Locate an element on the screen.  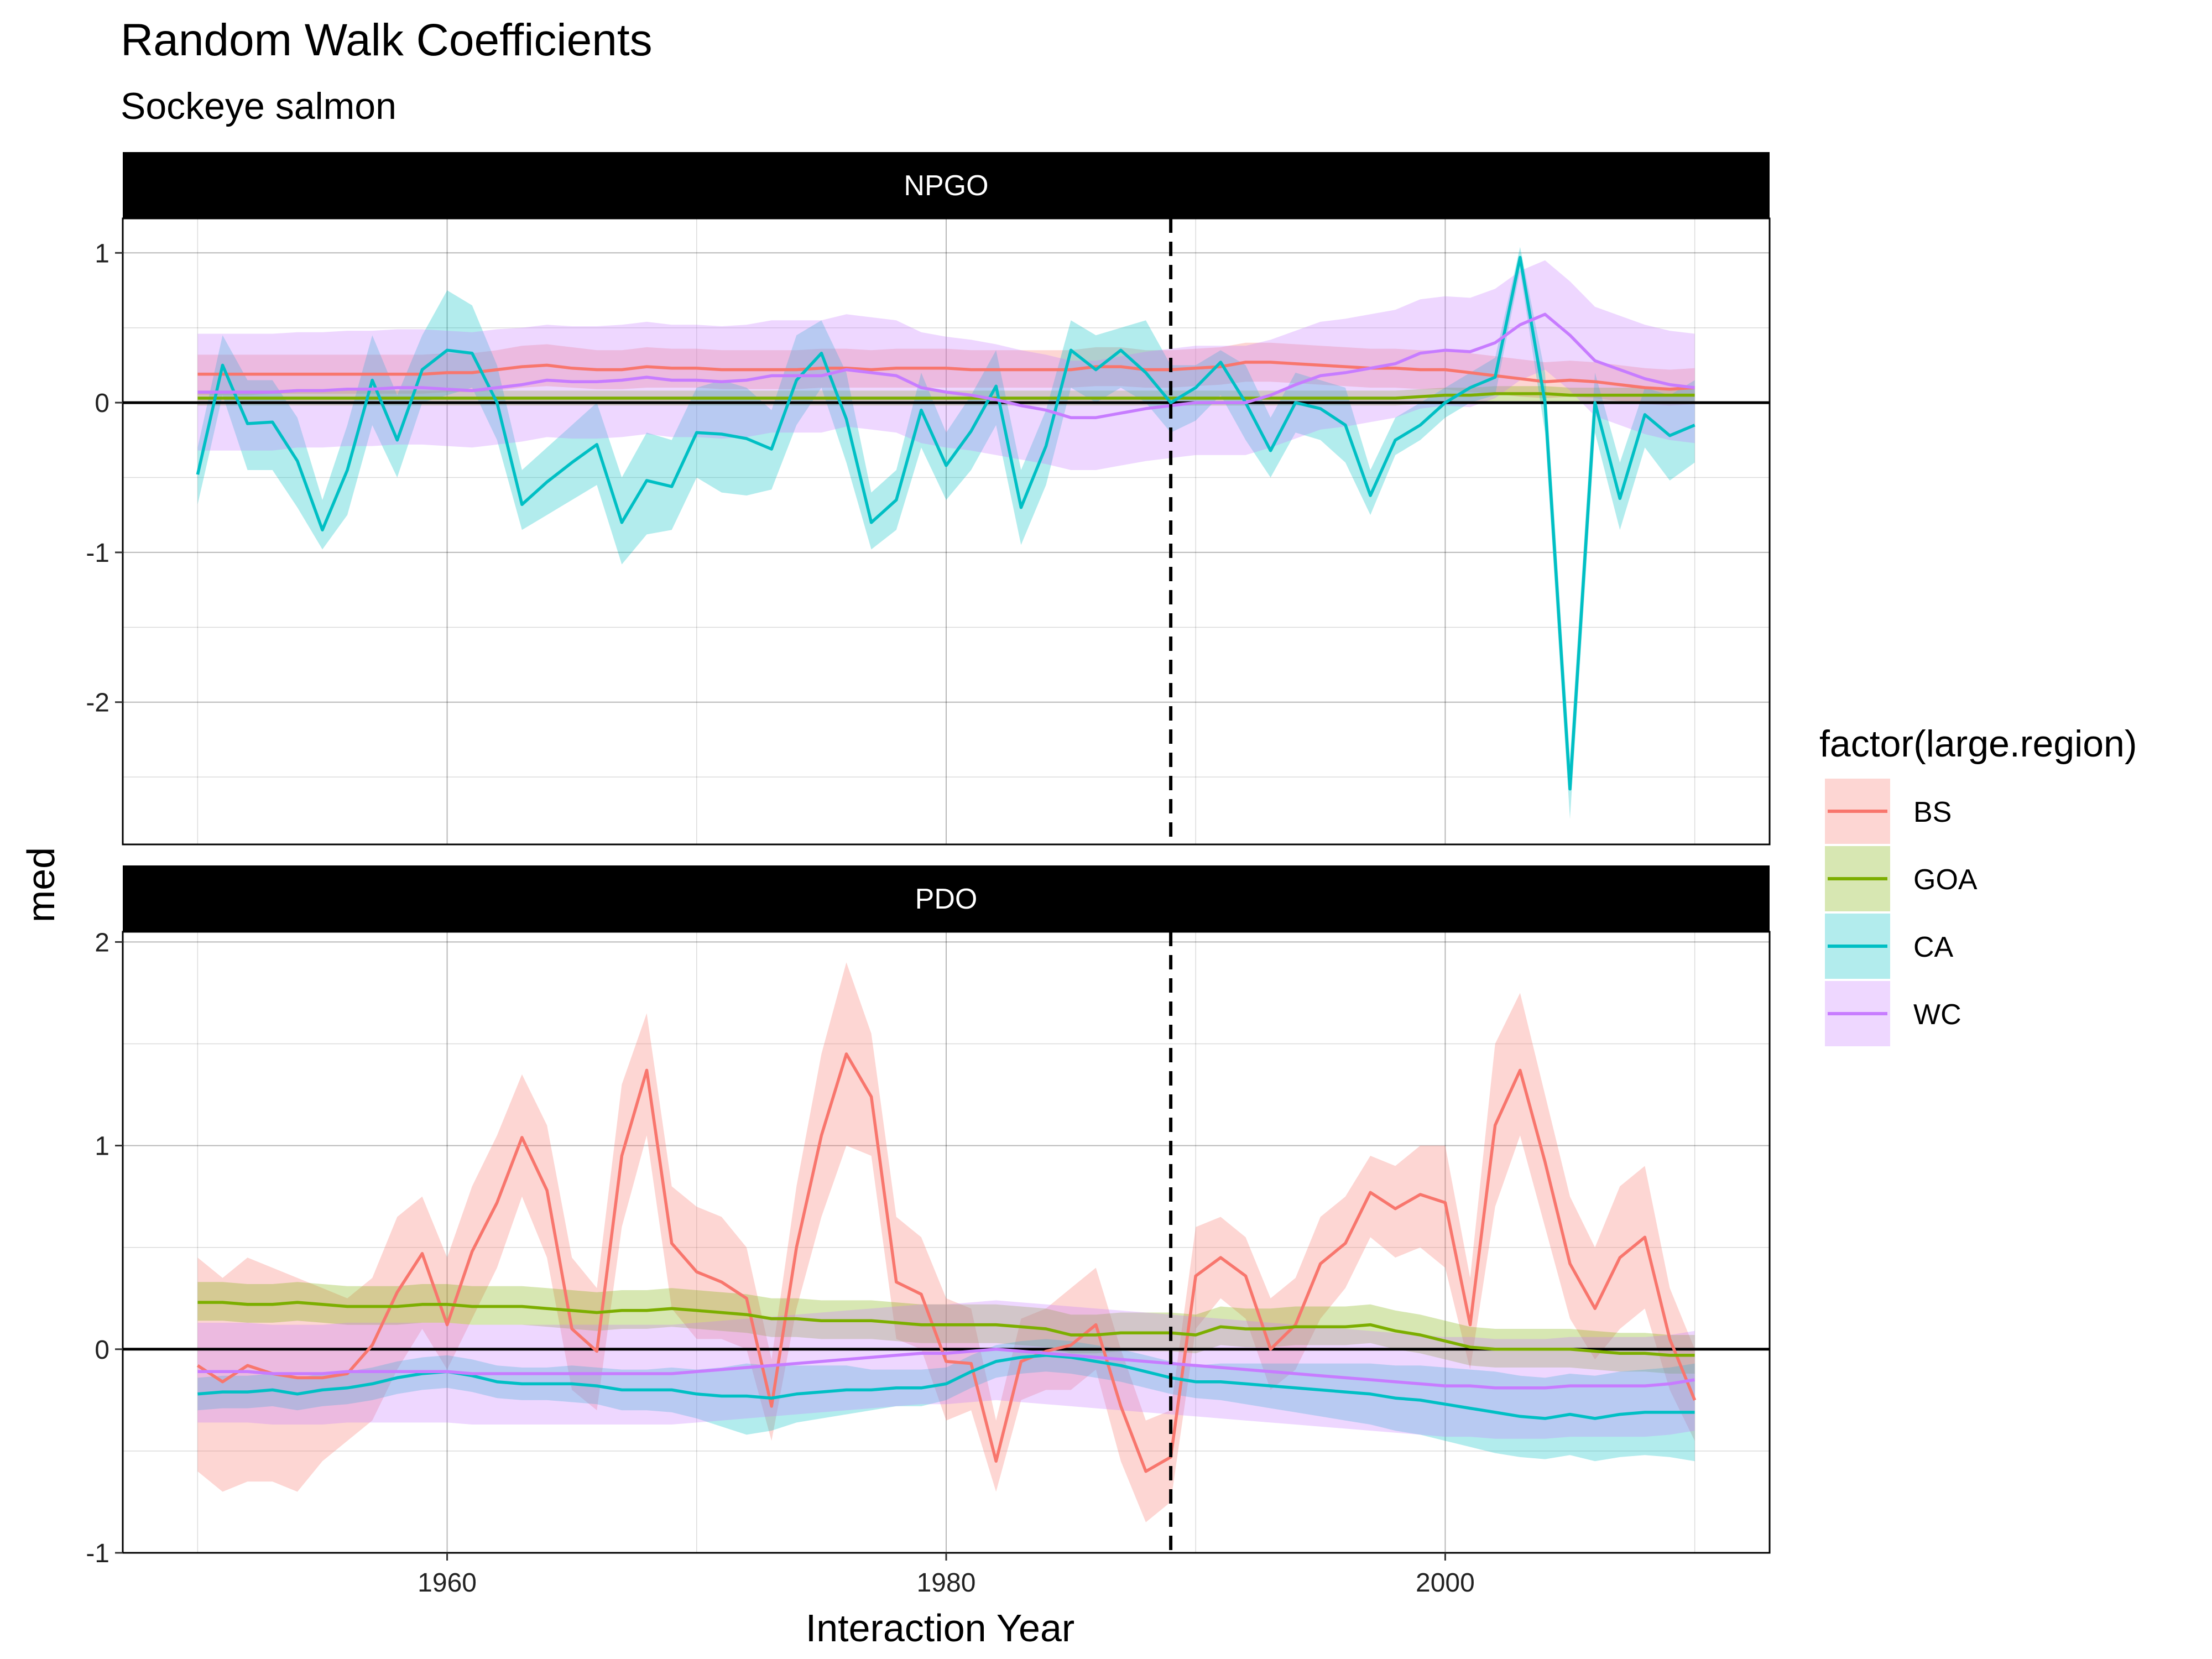
line-pdo-goa is located at coordinates (946, 1329).